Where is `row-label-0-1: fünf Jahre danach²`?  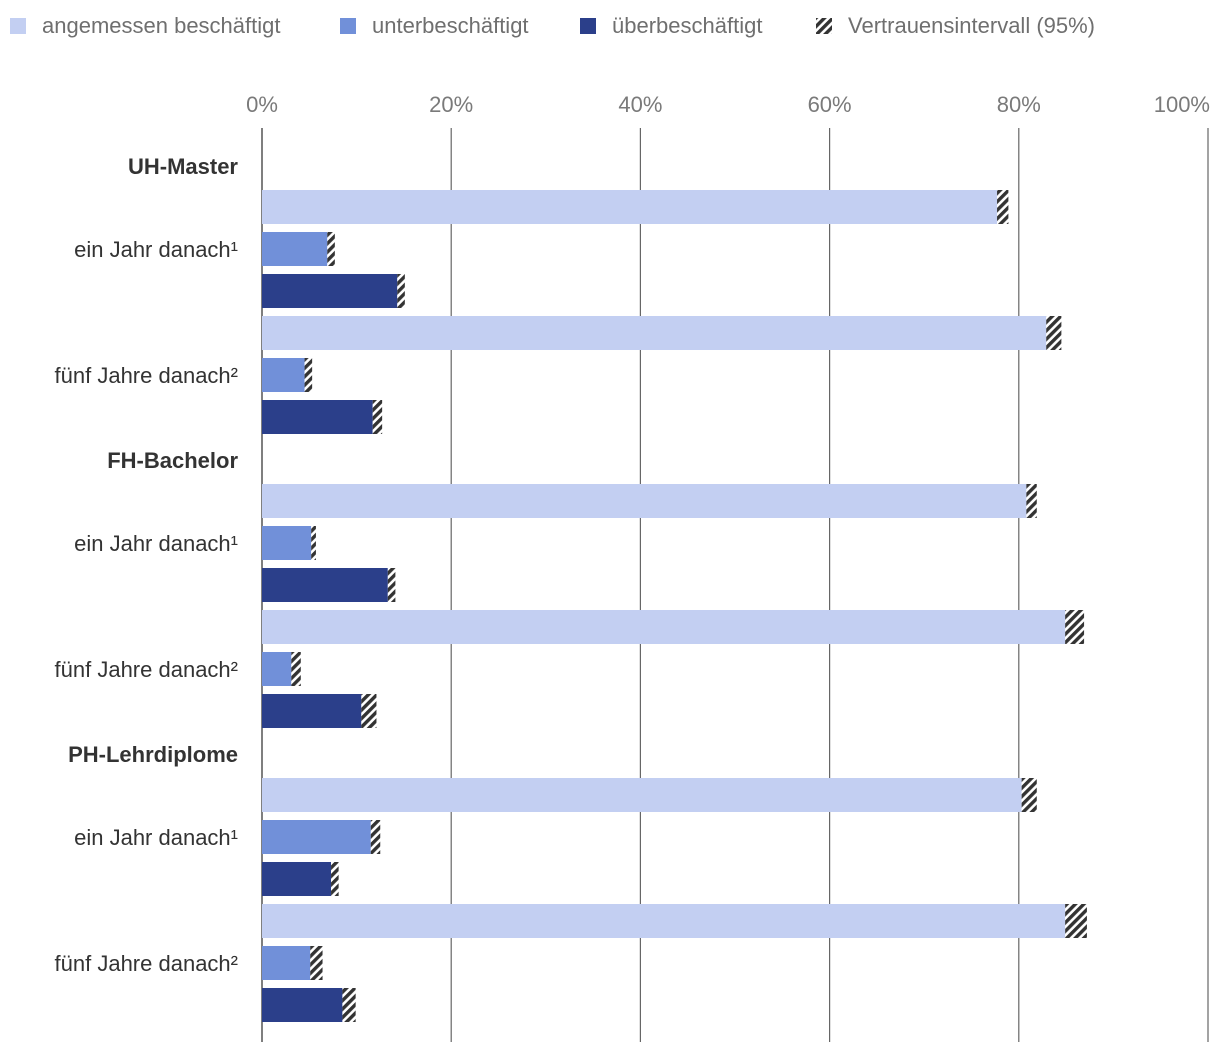
row-label-0-1: fünf Jahre danach² is located at coordinates (146, 375).